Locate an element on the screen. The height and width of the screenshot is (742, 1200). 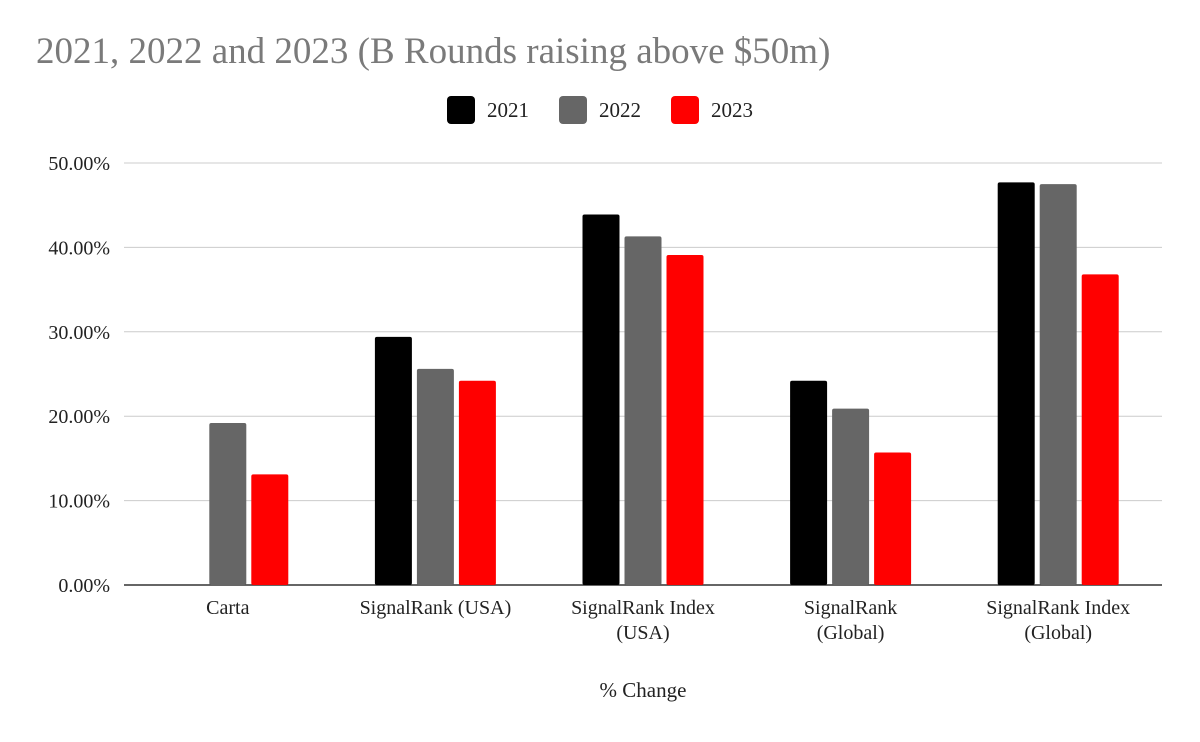
y-tick-label: 30.00% is located at coordinates (79, 333).